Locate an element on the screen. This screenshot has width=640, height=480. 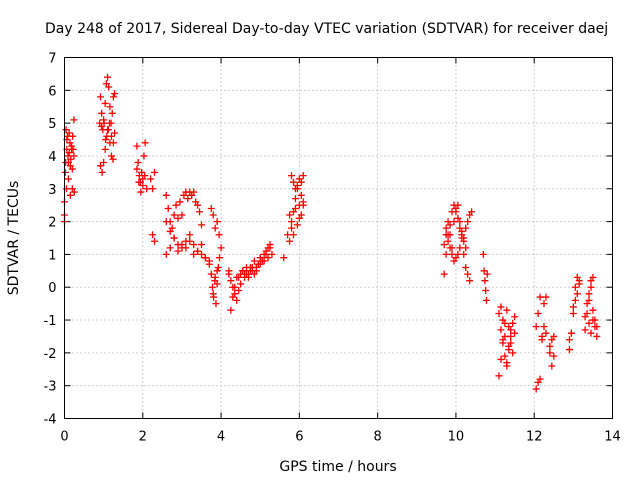
y-tick-label: 3 is located at coordinates (52, 190).